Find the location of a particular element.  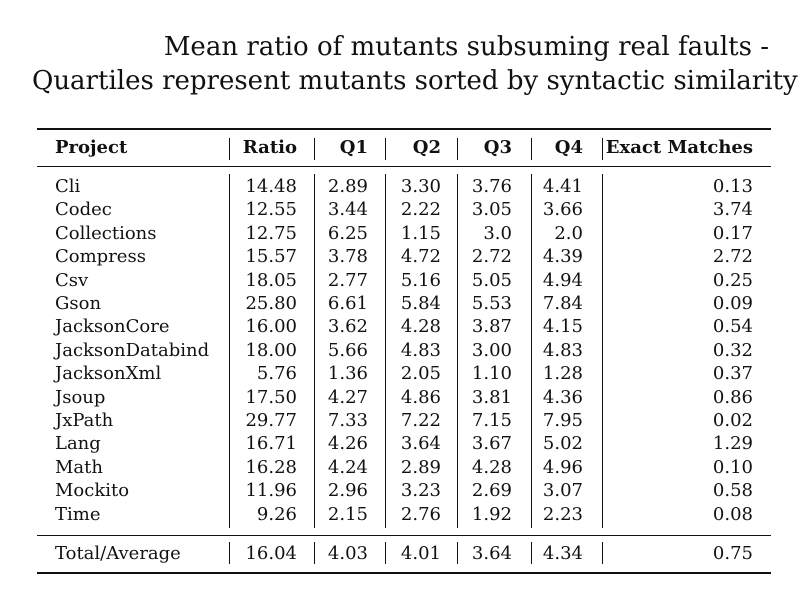

table-cell: 3.44 is located at coordinates (347, 209).